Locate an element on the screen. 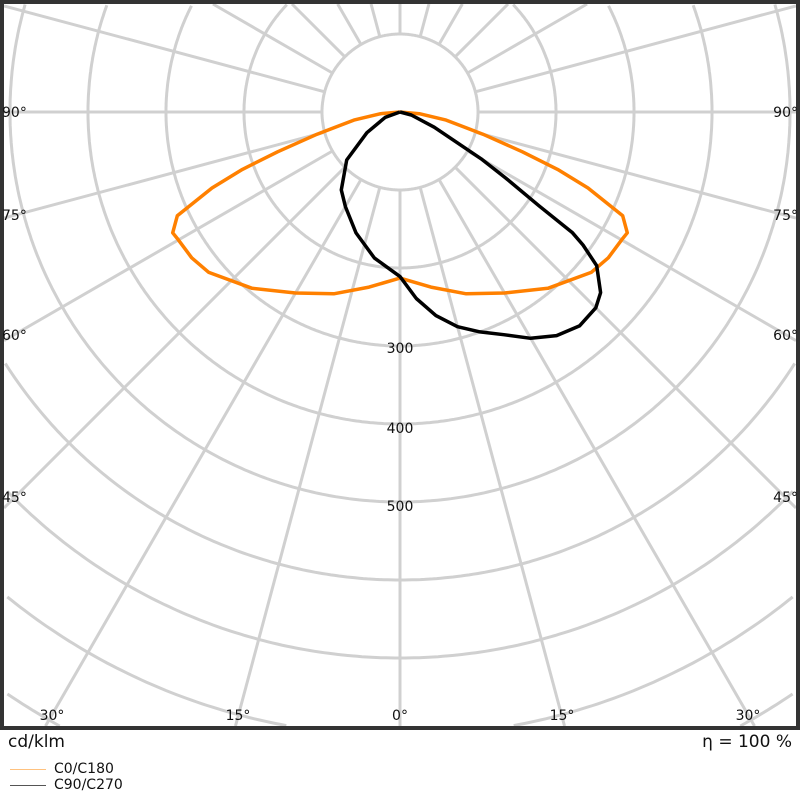  angle-label-left-45: 45° is located at coordinates (14, 498).